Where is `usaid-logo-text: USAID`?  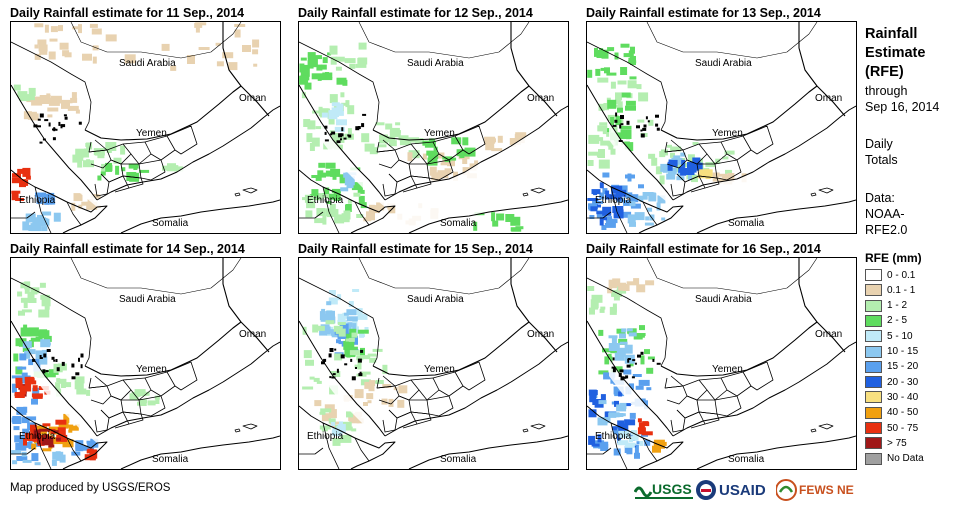
usaid-logo-text: USAID is located at coordinates (742, 490).